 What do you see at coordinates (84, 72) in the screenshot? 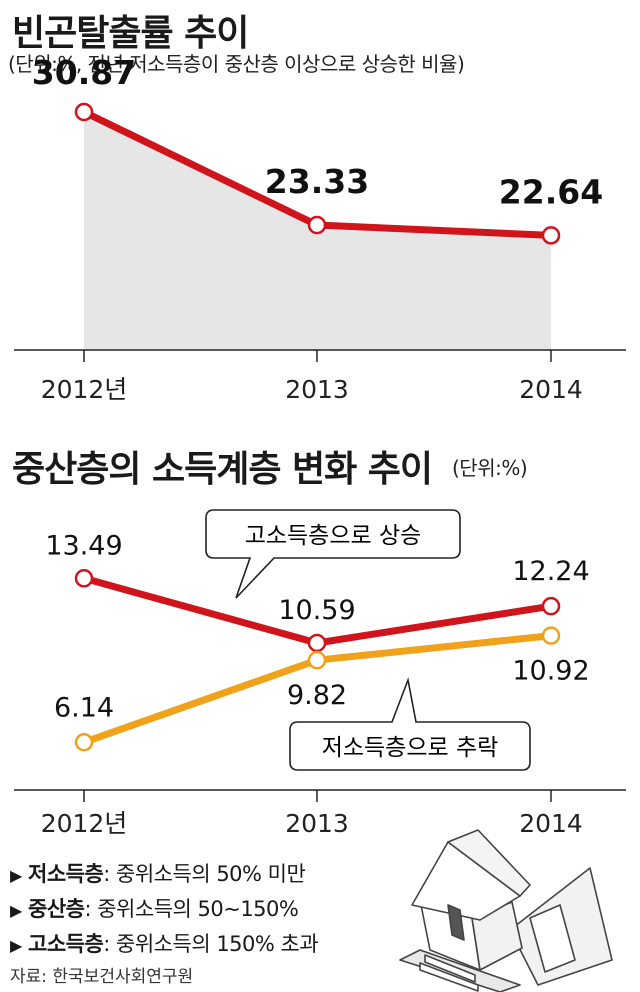
I see `chart1-data-label: 30.87` at bounding box center [84, 72].